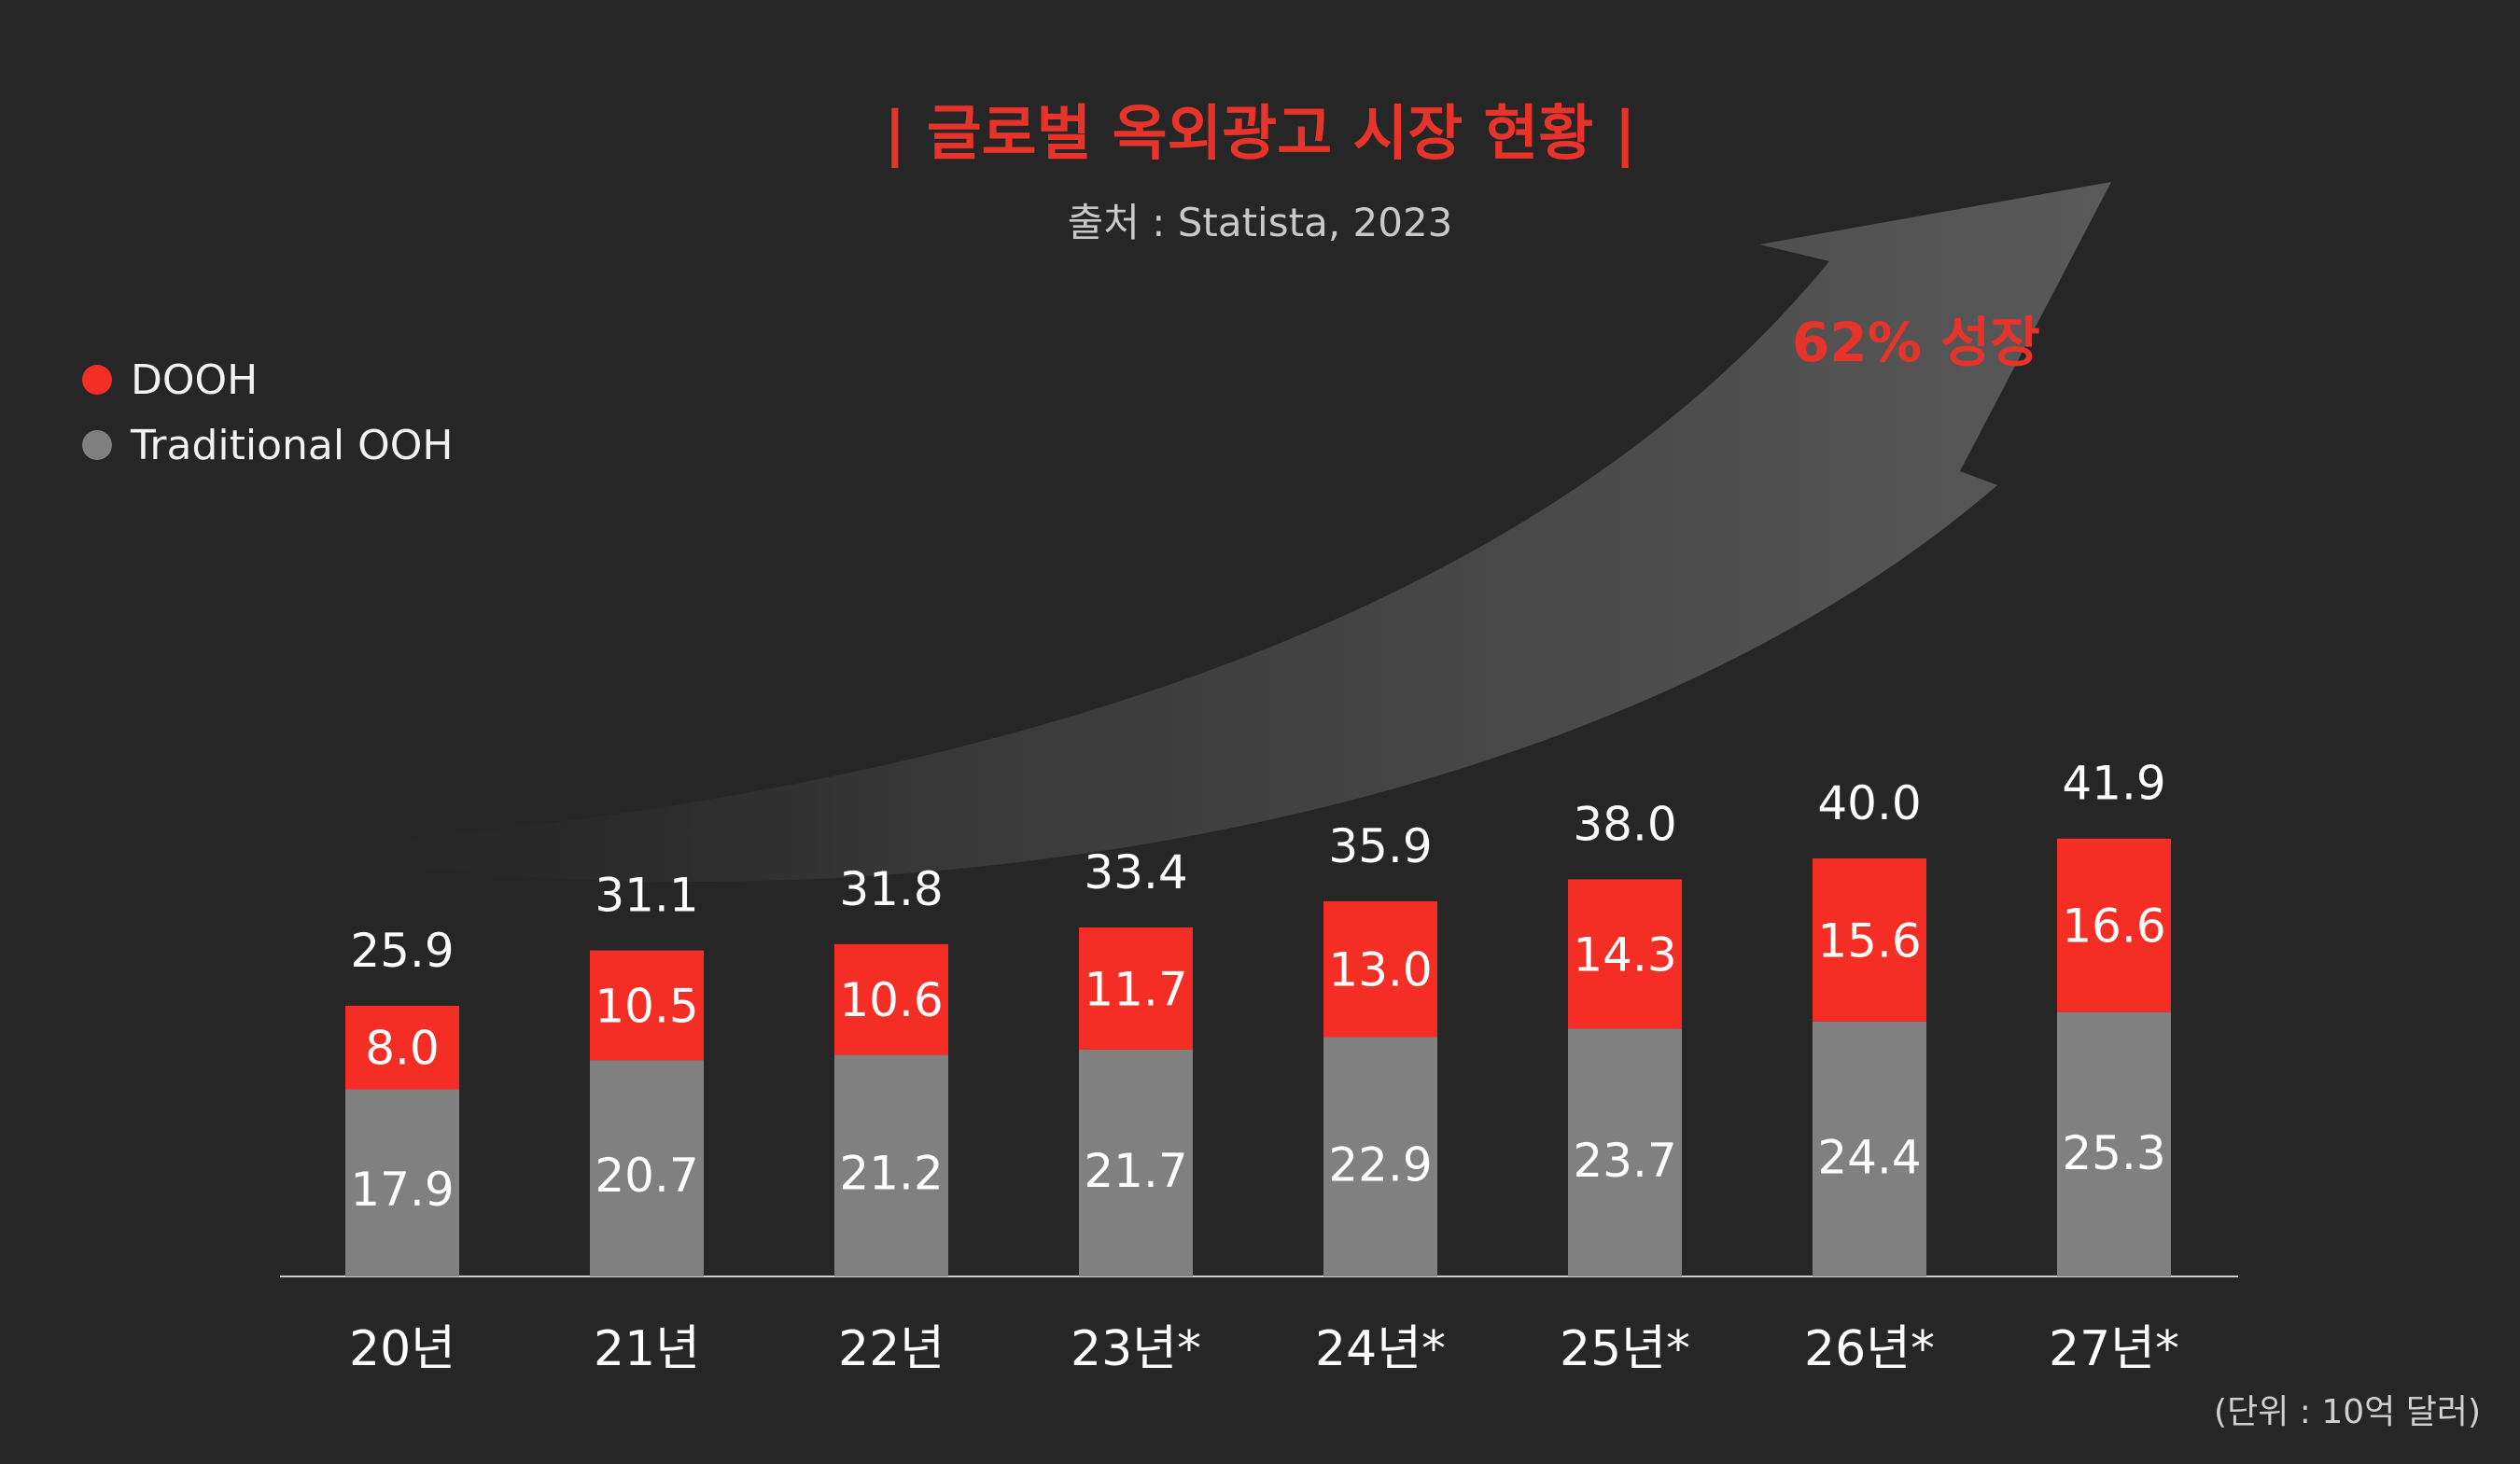 The image size is (2520, 1464). I want to click on legend-label-traditional: Traditional OOH, so click(292, 445).